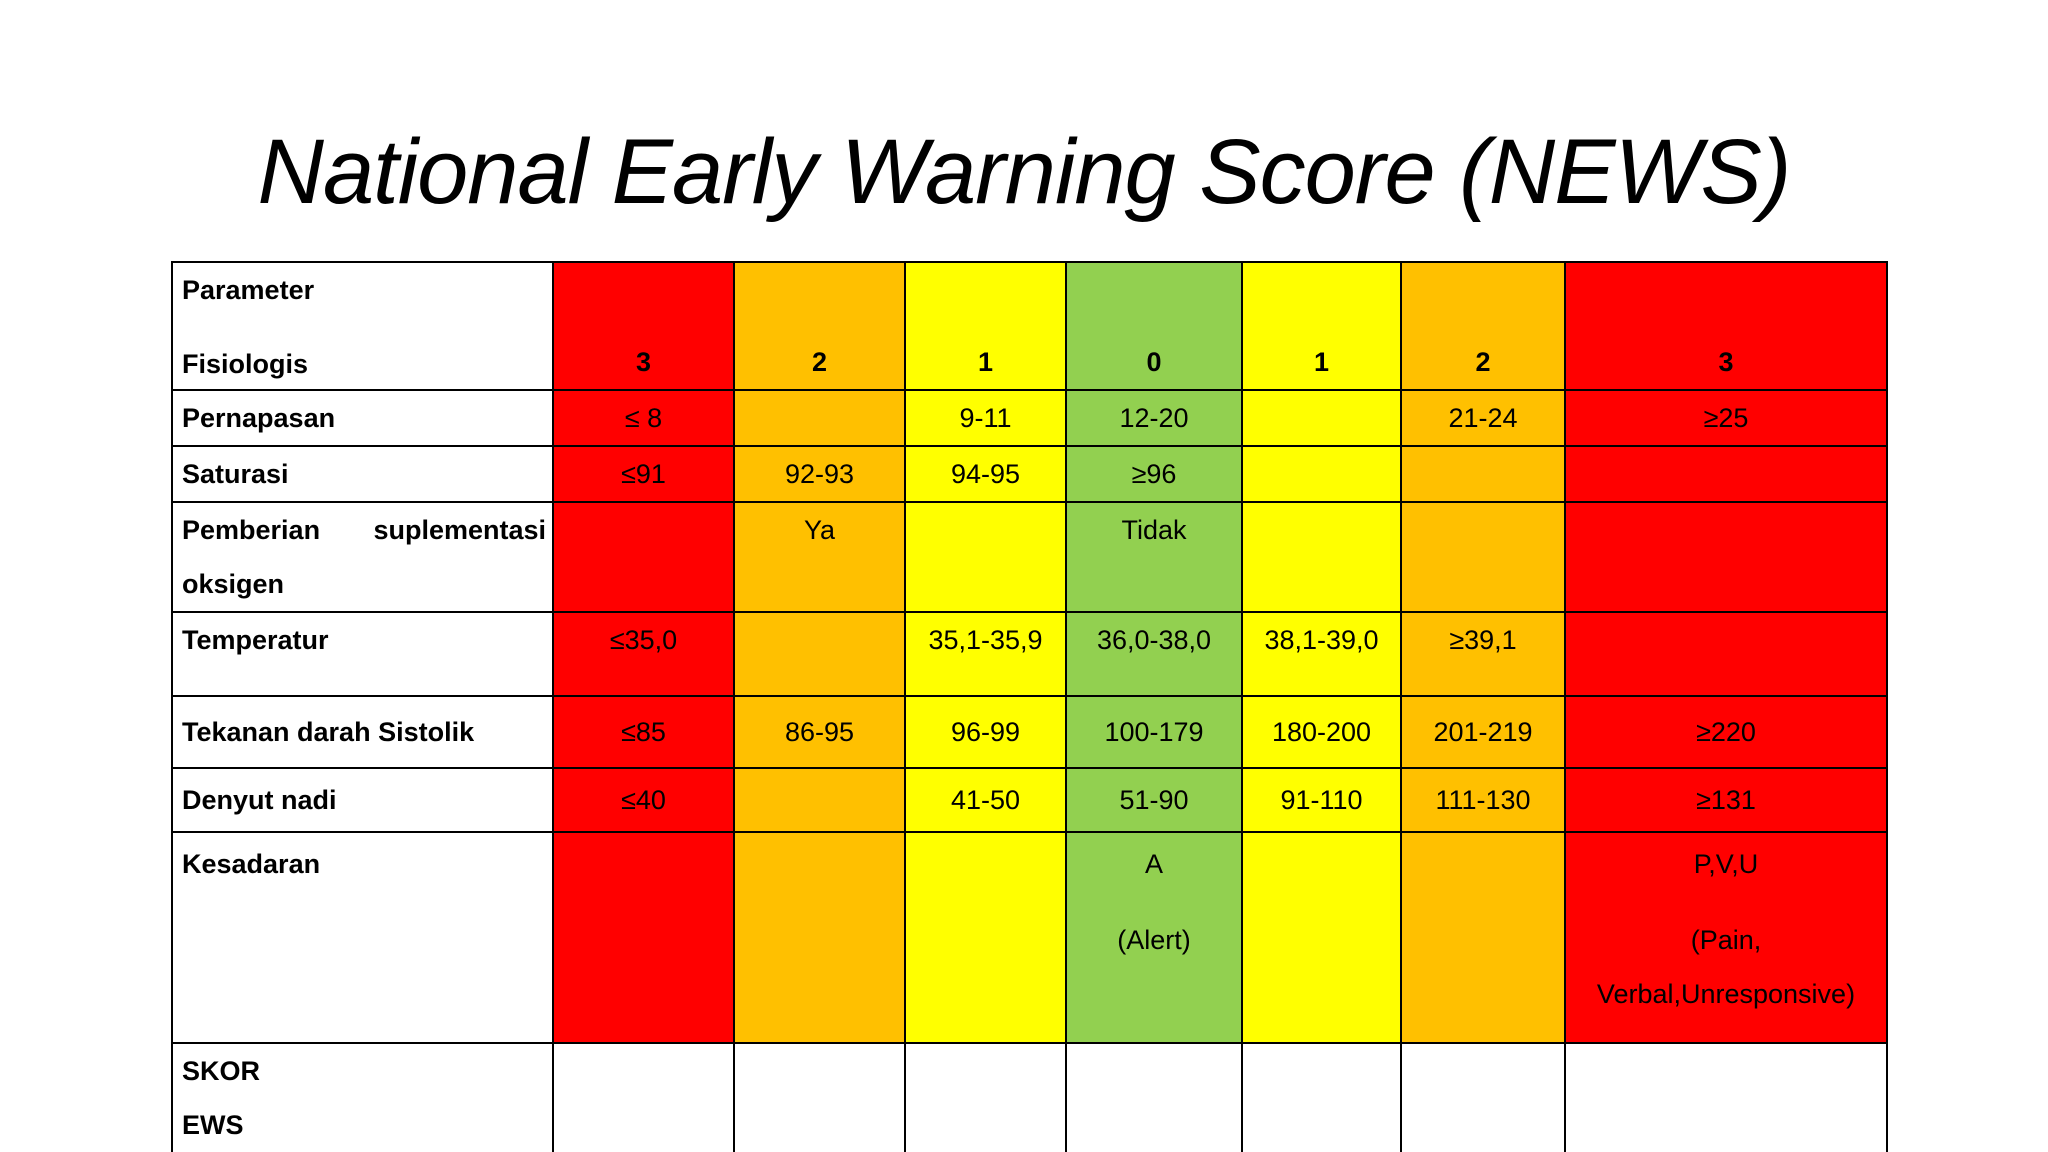 Image resolution: width=2048 pixels, height=1152 pixels. I want to click on page-title: National Early Warning Score (NEWS), so click(1024, 172).